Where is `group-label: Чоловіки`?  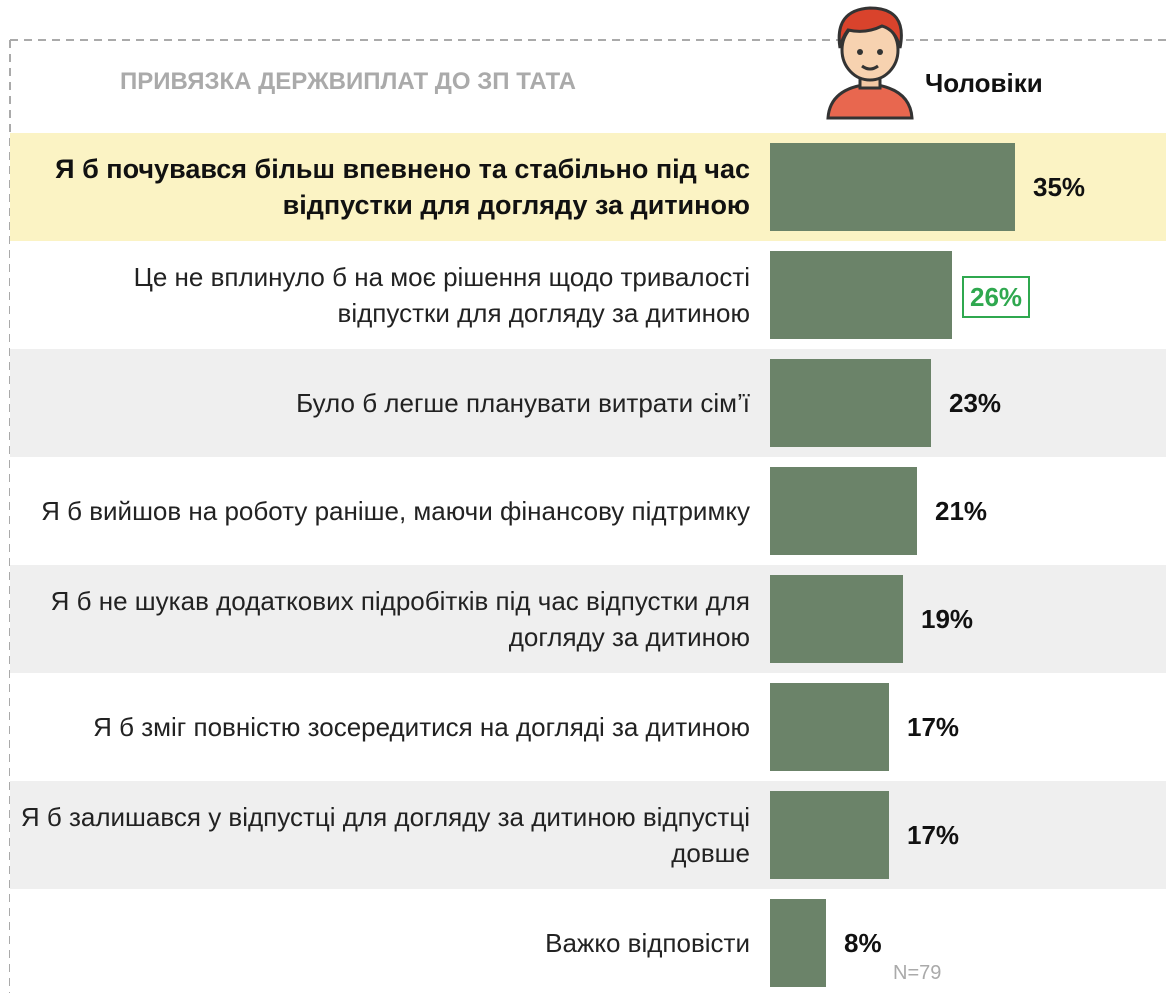 group-label: Чоловіки is located at coordinates (984, 83).